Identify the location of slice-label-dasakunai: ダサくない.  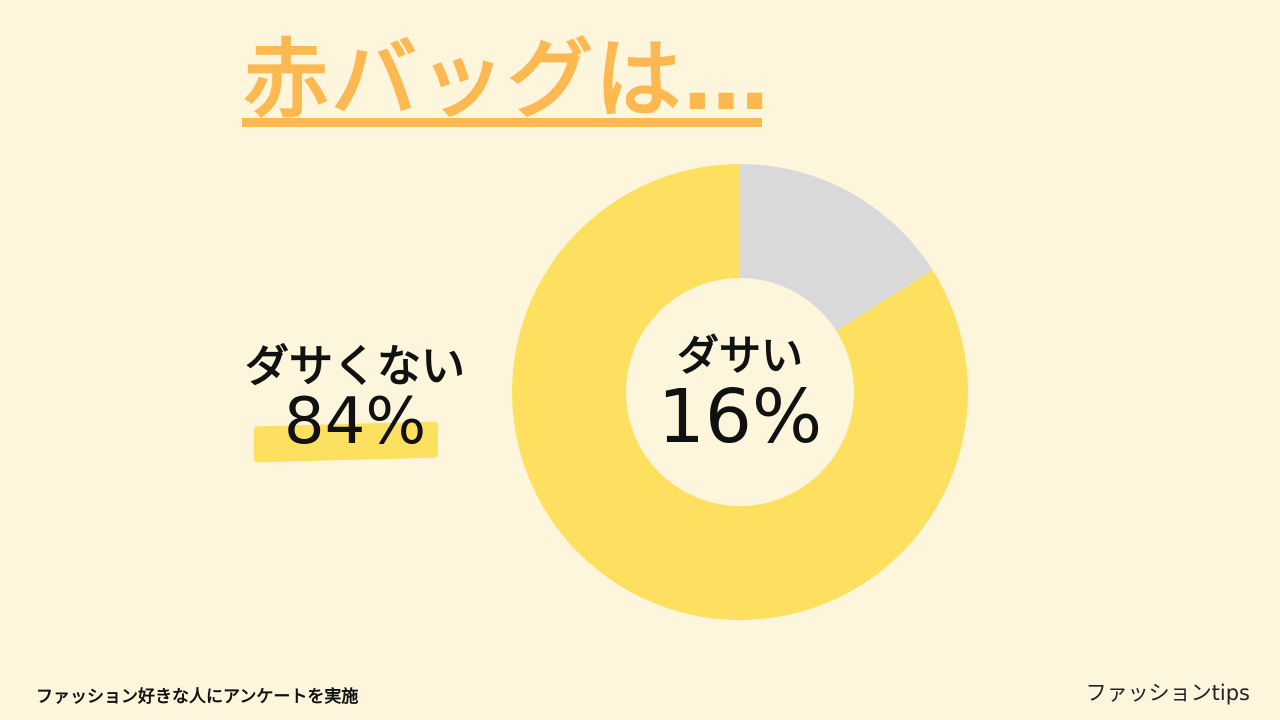
(355, 366).